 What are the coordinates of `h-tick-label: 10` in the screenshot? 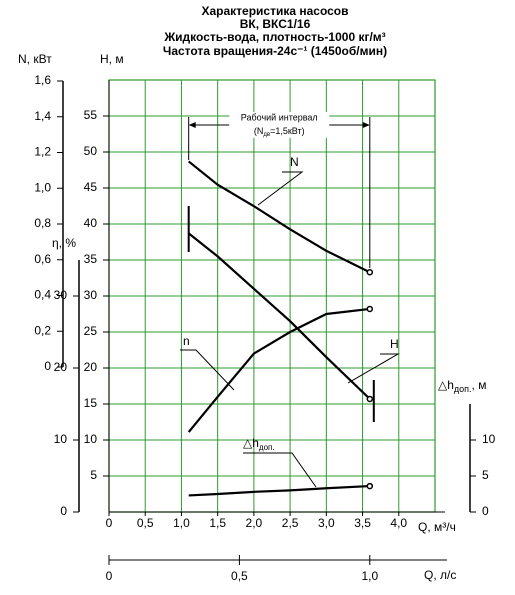 It's located at (91, 439).